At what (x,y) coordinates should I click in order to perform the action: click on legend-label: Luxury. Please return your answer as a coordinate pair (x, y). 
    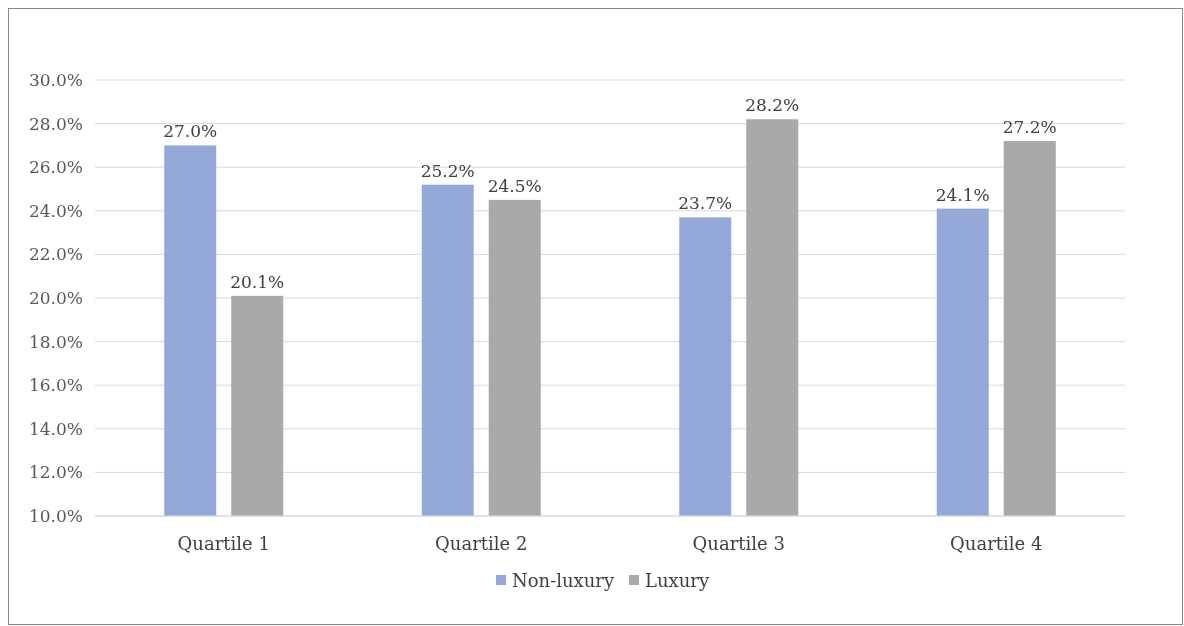
    Looking at the image, I should click on (677, 581).